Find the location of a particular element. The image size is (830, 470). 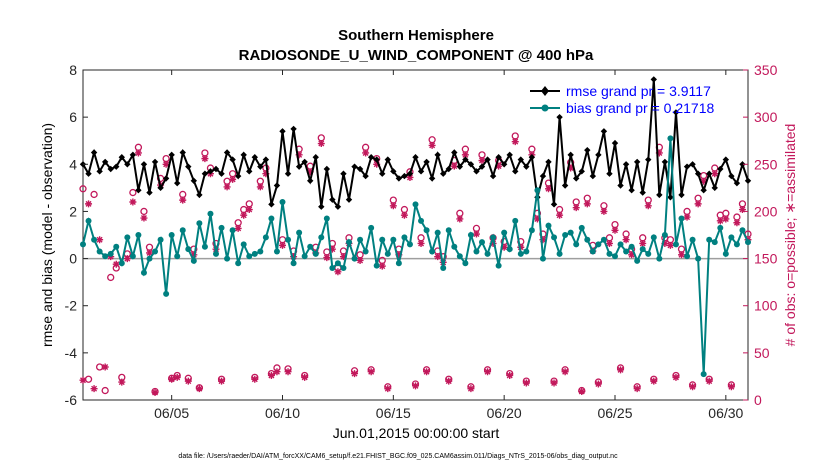

y2-tick-label: 100 is located at coordinates (766, 306).